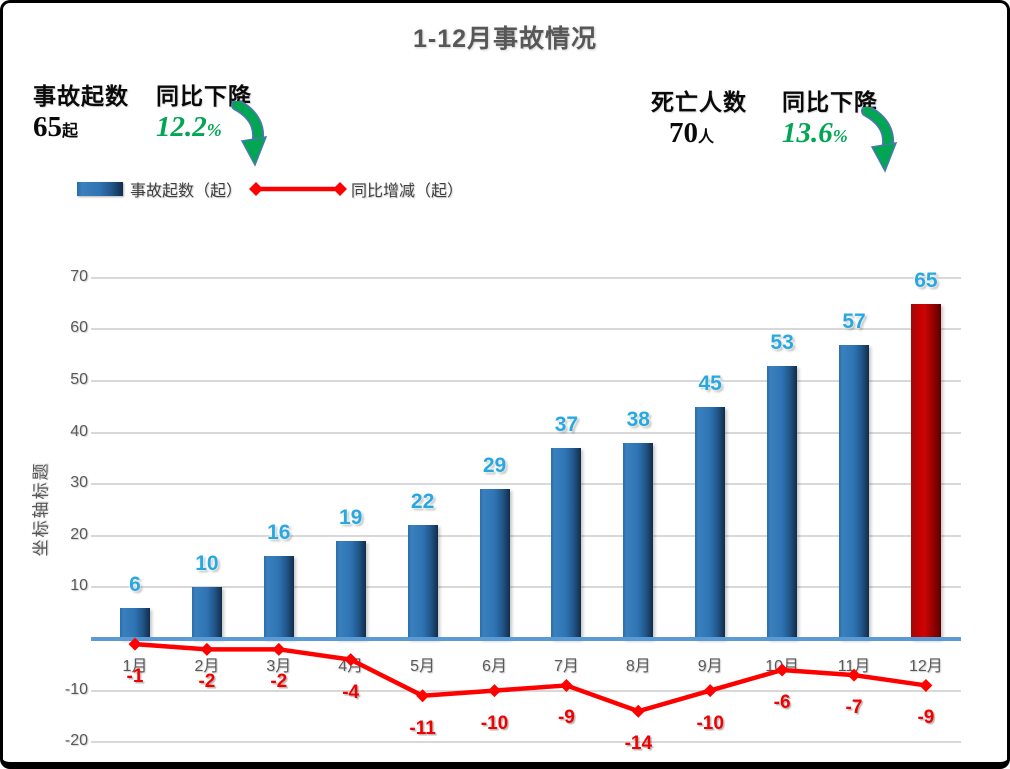  Describe the element at coordinates (815, 133) in the screenshot. I see `death-change-value: 13.6%` at that location.